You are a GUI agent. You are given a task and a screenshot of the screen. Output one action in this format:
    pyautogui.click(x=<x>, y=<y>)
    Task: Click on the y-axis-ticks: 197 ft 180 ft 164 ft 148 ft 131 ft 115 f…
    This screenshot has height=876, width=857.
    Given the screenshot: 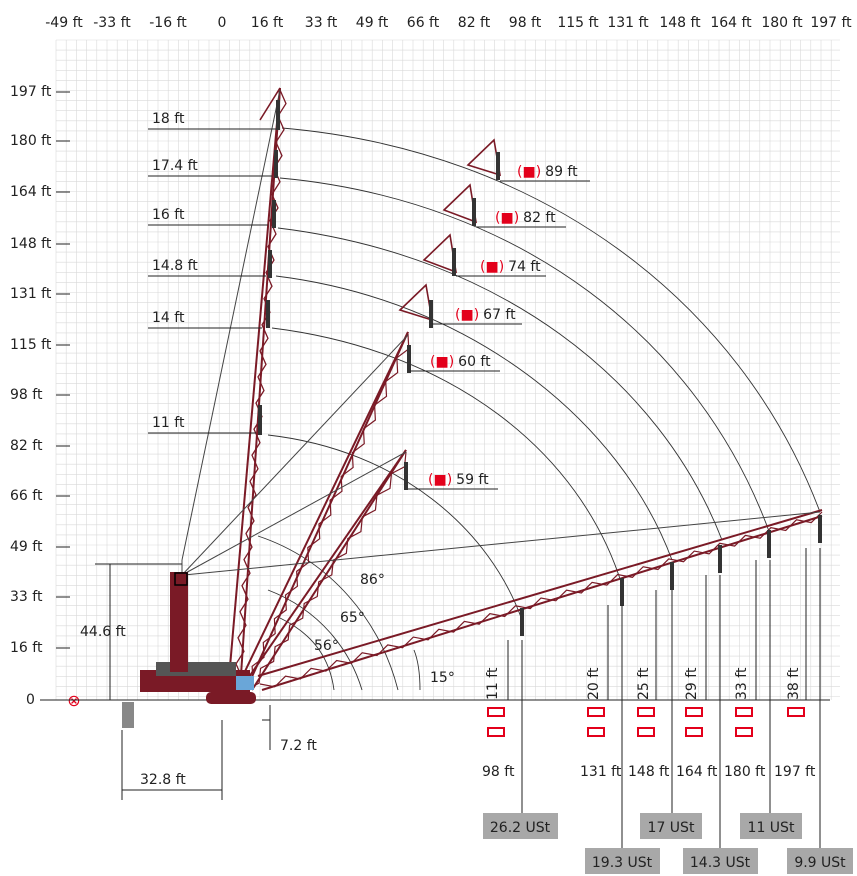 What is the action you would take?
    pyautogui.click(x=31, y=396)
    